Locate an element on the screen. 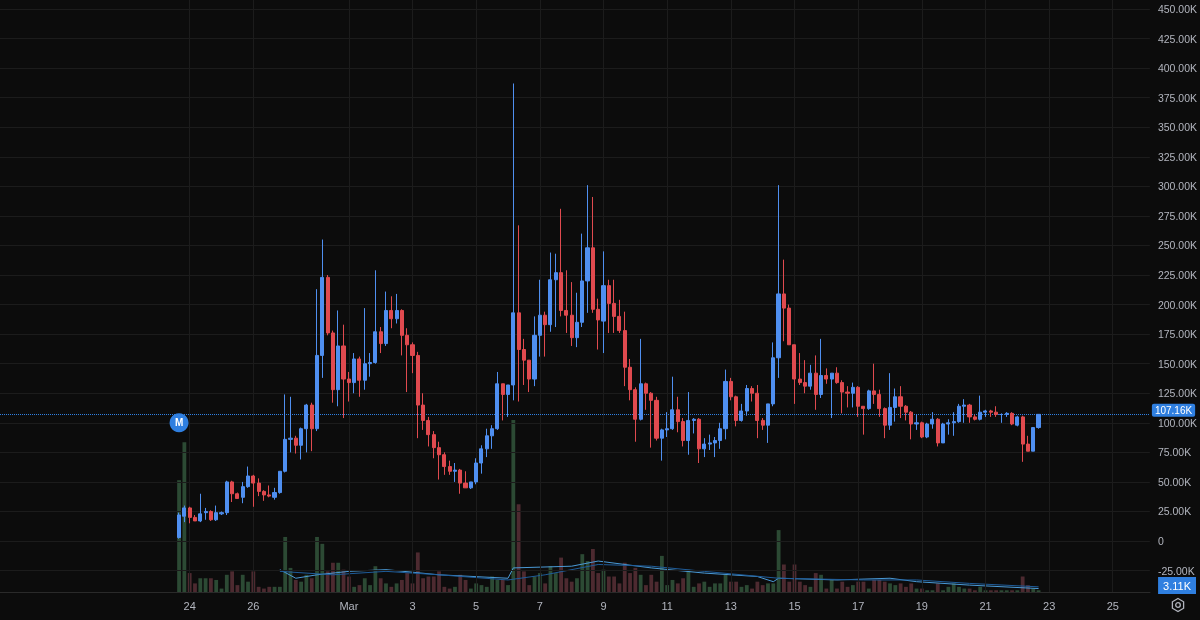 This screenshot has width=1200, height=620. annotation: M is located at coordinates (179, 423).